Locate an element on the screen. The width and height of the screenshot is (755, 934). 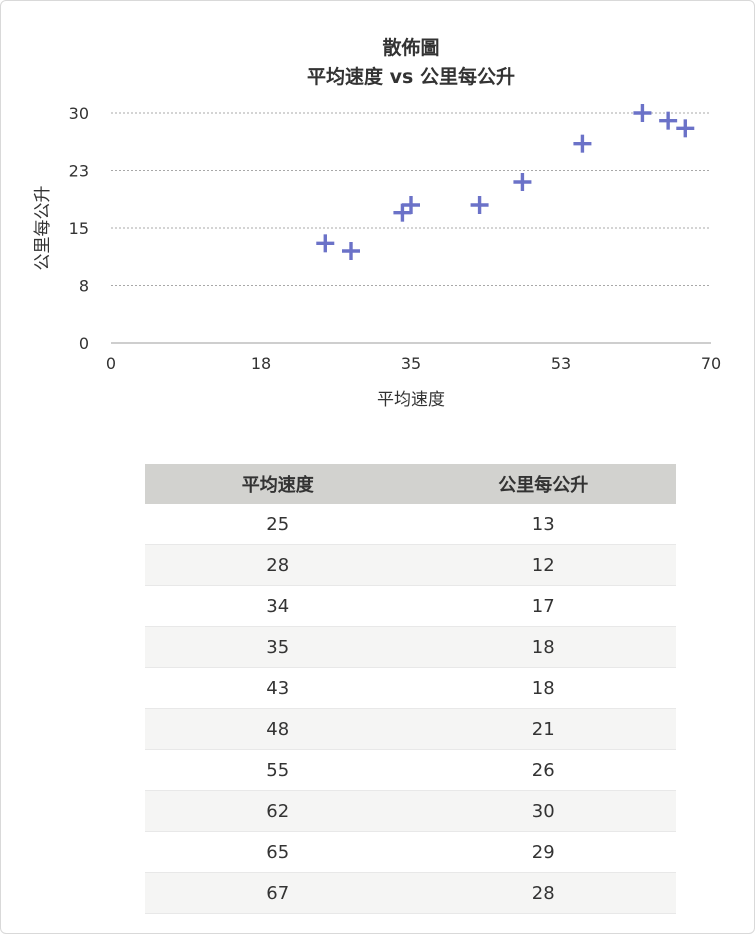
cell-km-per-liter: 13 is located at coordinates (543, 524).